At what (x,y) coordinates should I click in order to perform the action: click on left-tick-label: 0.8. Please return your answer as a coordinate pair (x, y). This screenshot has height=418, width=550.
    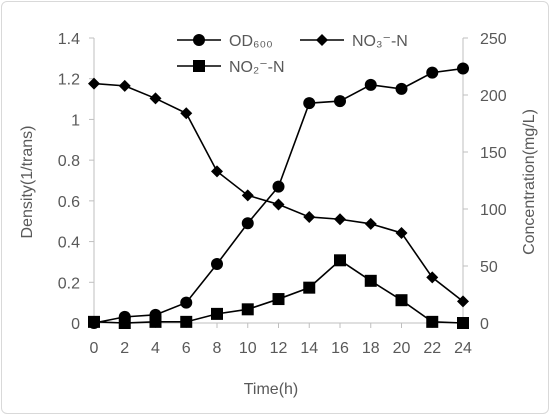
    Looking at the image, I should click on (69, 161).